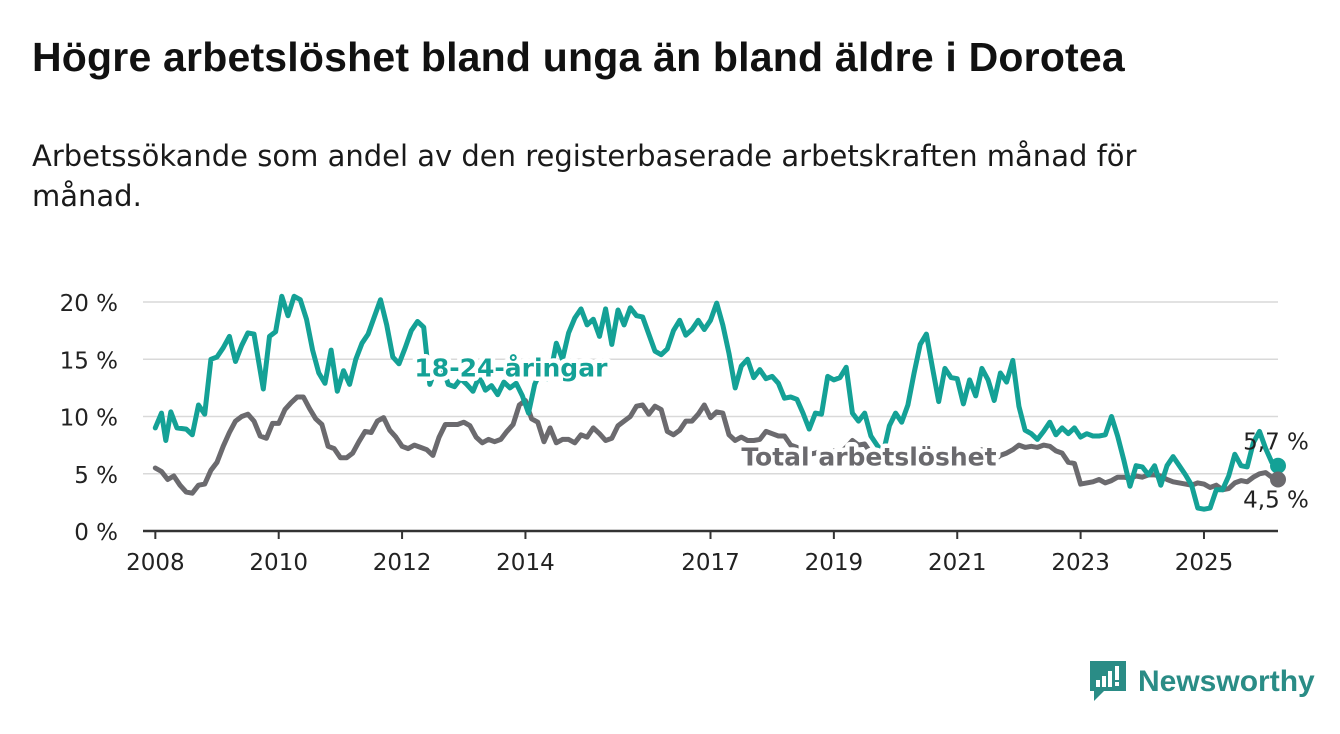  I want to click on x-tick-label: 2023, so click(1080, 563).